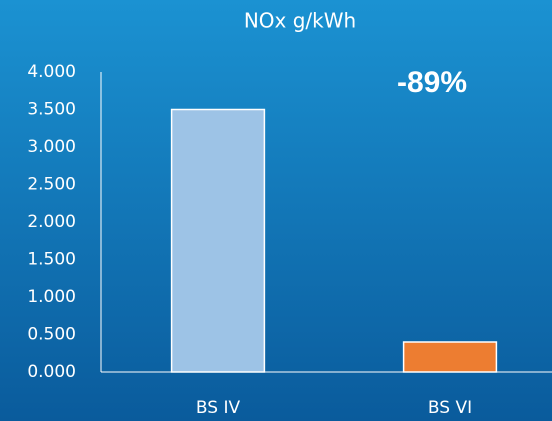 Image resolution: width=552 pixels, height=421 pixels. What do you see at coordinates (51, 372) in the screenshot?
I see `y-tick-label: 0.000` at bounding box center [51, 372].